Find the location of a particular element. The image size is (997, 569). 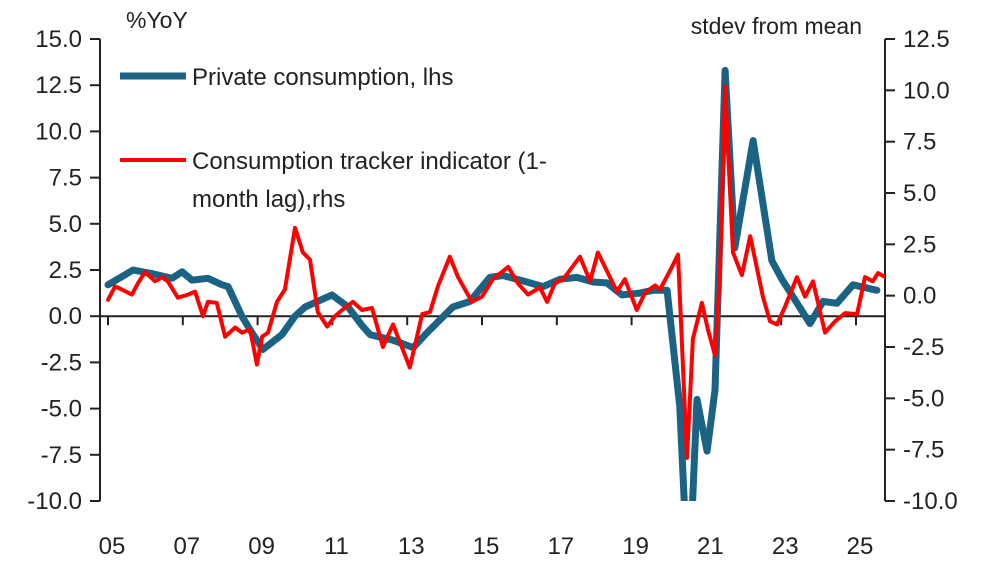

x-tick-label: 21 is located at coordinates (710, 546).